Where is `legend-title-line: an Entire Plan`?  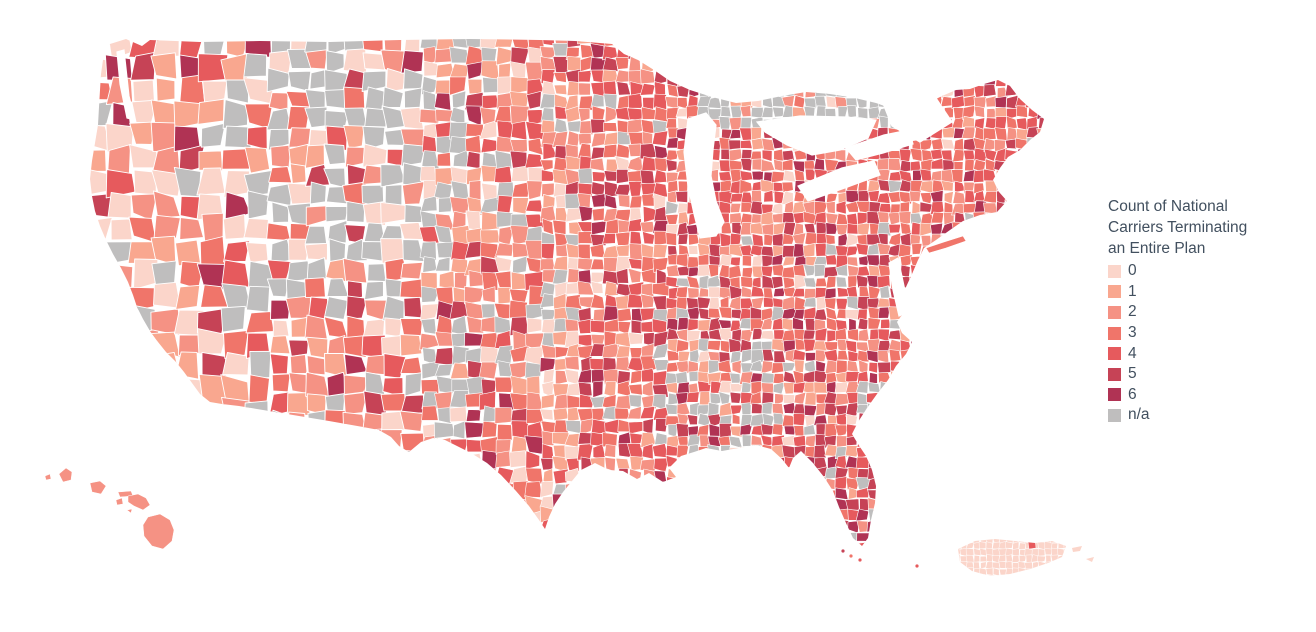
legend-title-line: an Entire Plan is located at coordinates (1157, 248).